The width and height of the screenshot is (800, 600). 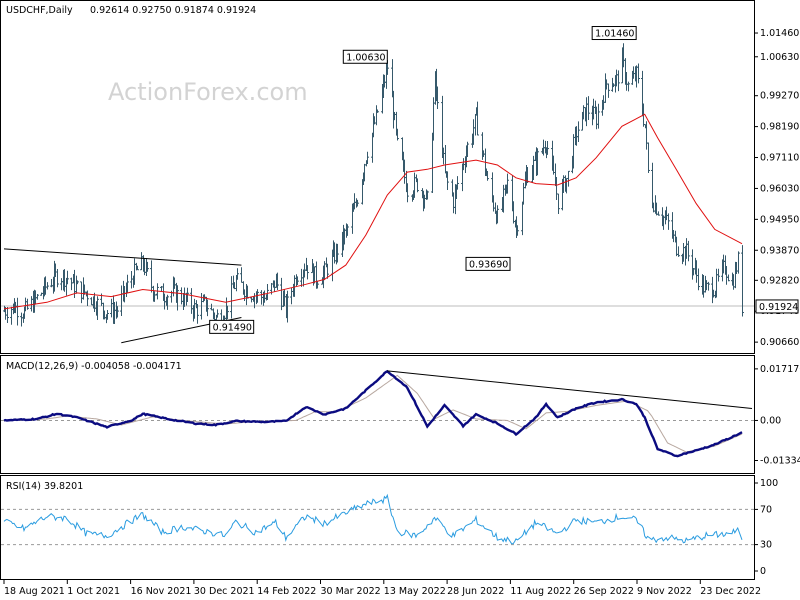 I want to click on price-callout: 1.01460, so click(x=614, y=33).